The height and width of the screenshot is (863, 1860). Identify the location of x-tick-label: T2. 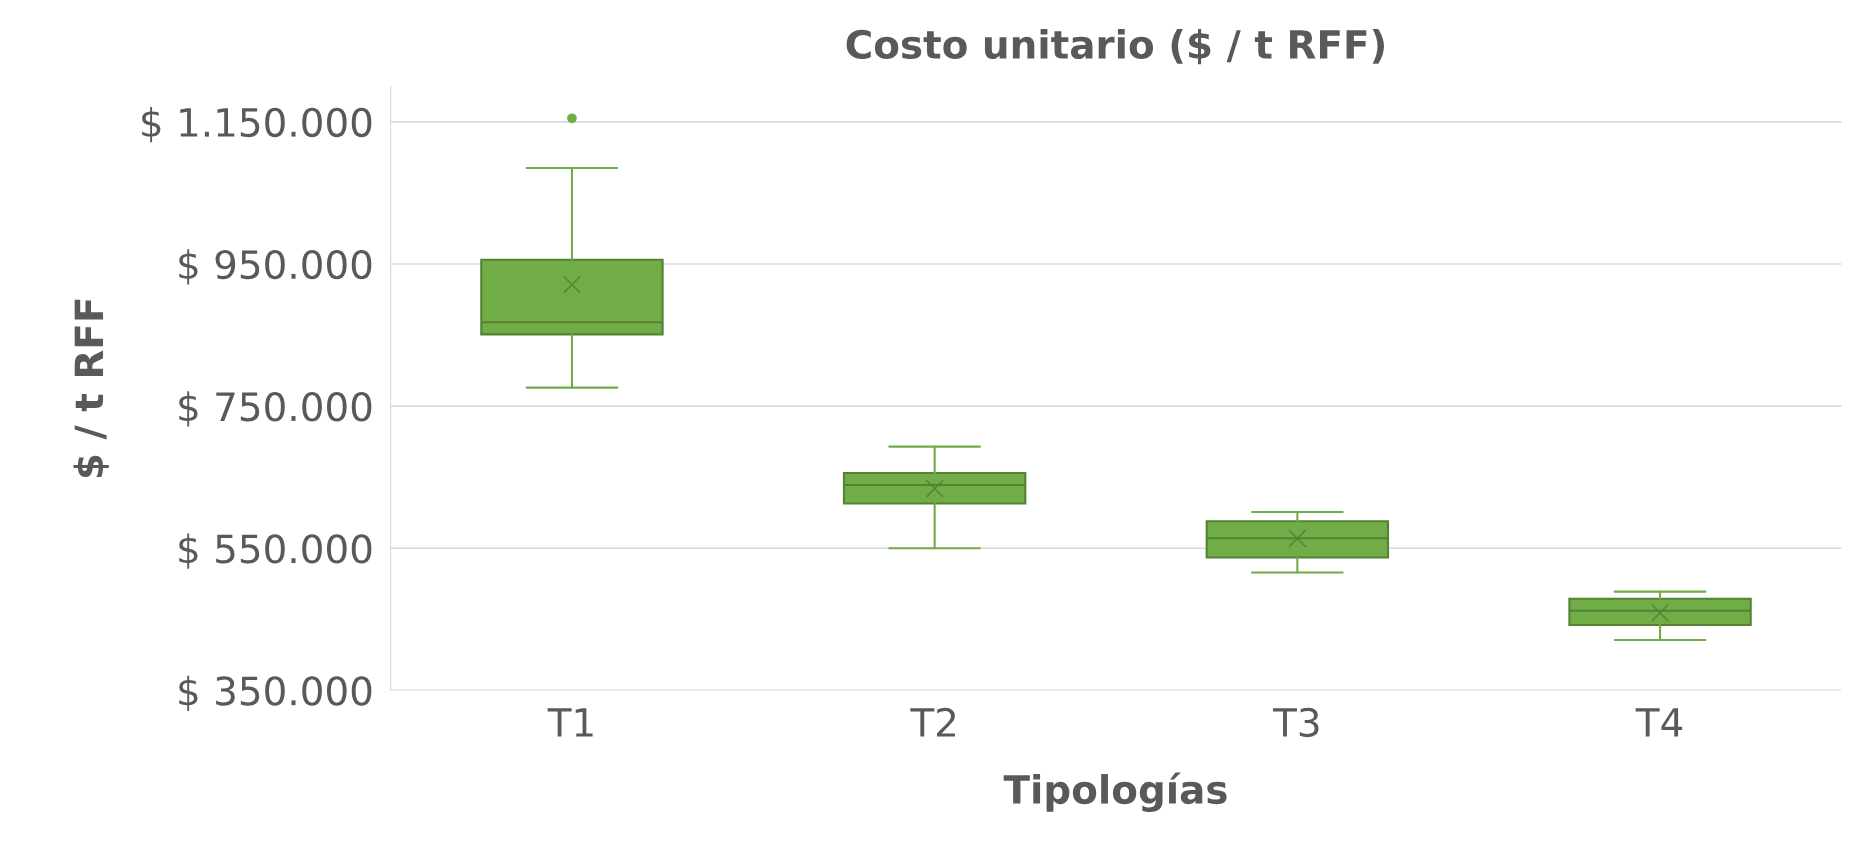
(933, 722).